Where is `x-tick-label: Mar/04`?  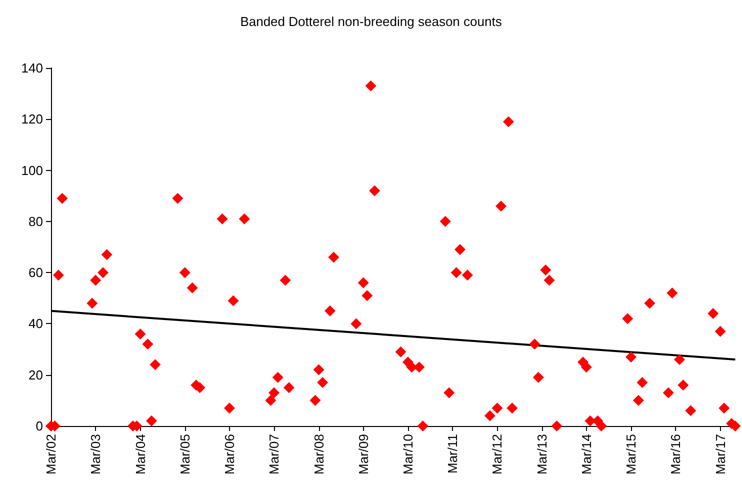 x-tick-label: Mar/04 is located at coordinates (140, 454).